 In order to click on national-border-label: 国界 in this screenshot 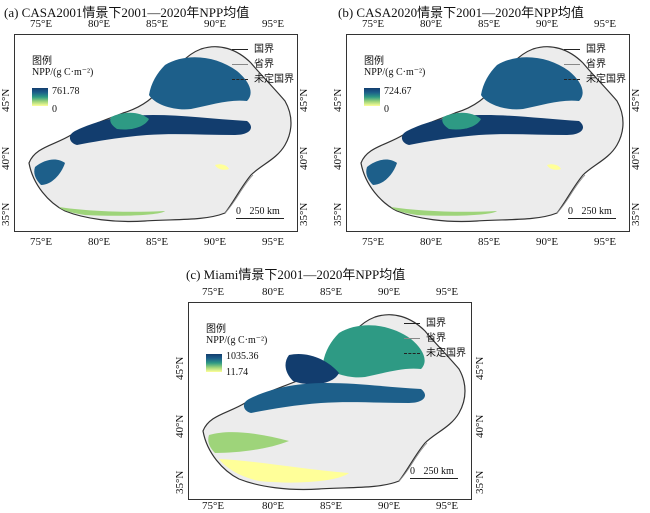, I will do `click(264, 49)`.